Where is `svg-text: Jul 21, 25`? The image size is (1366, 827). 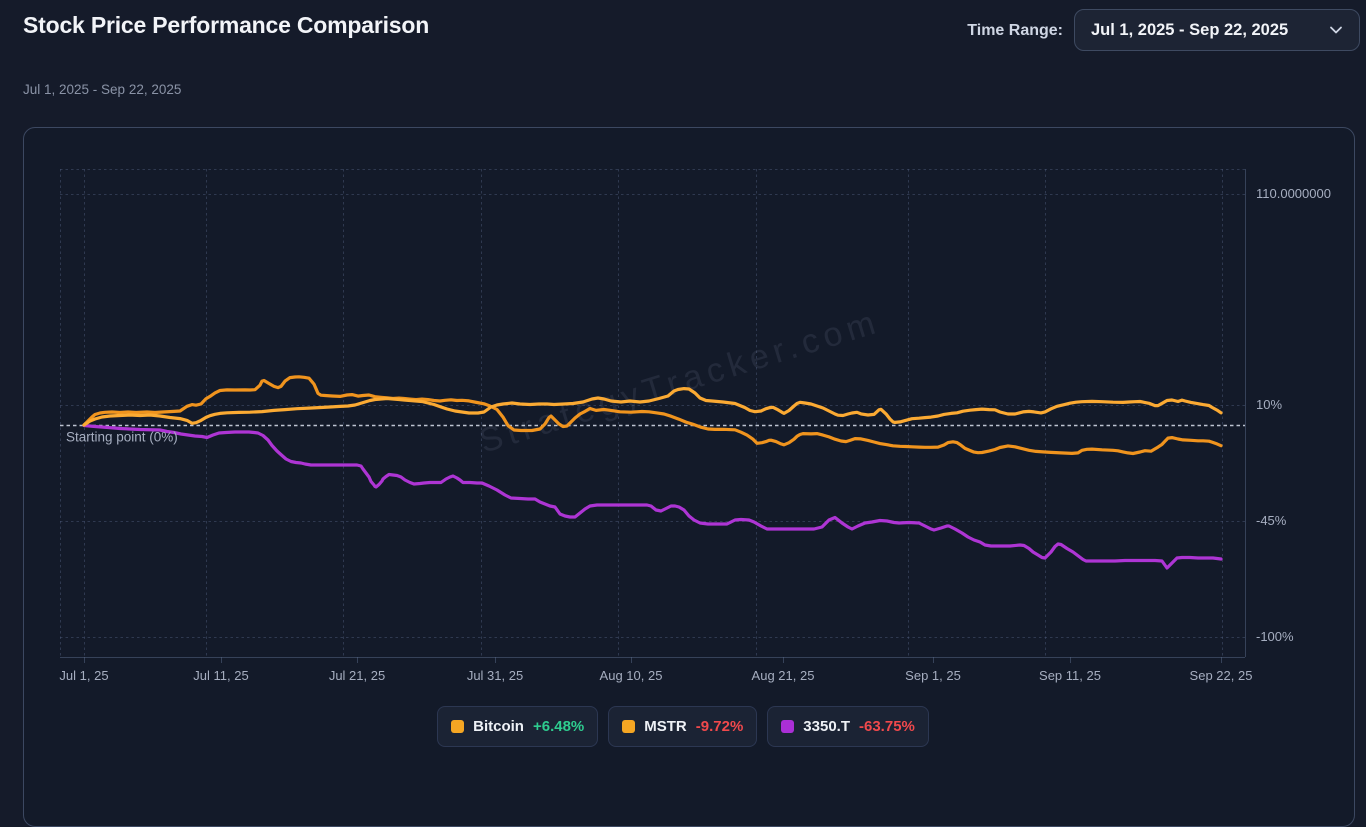
svg-text: Jul 21, 25 is located at coordinates (357, 675).